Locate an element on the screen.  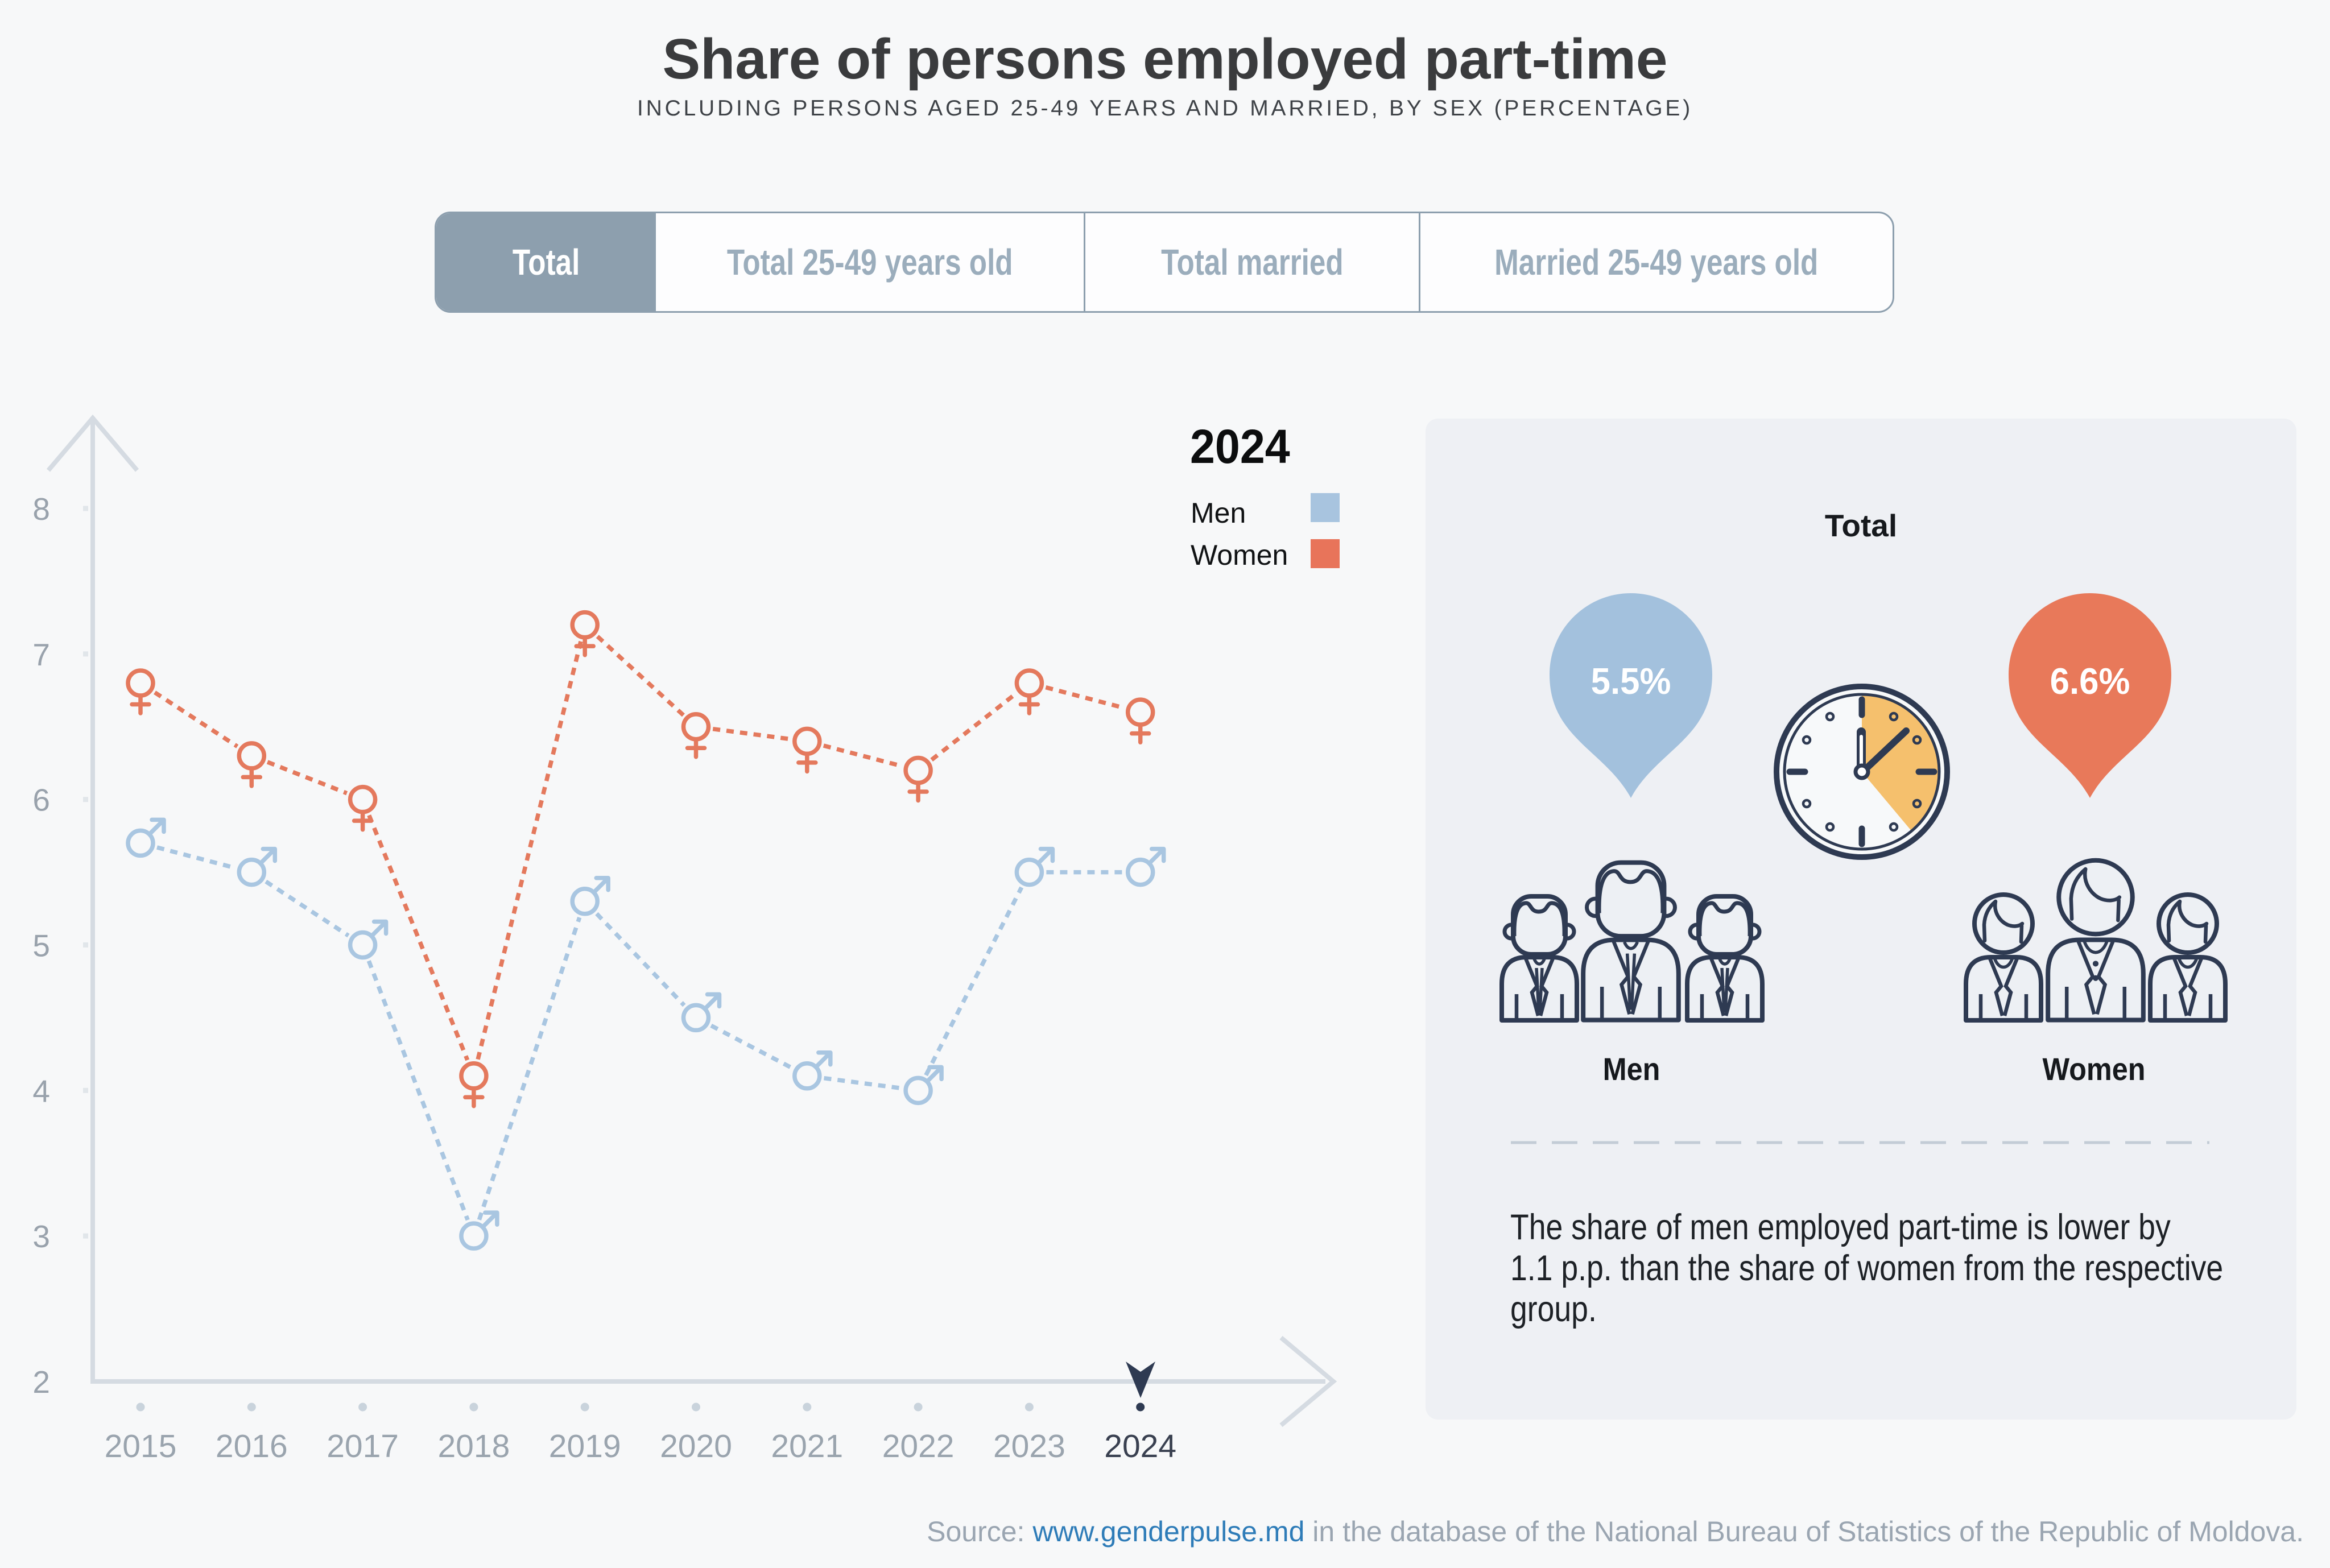
svg-text: 2021 is located at coordinates (807, 1446).